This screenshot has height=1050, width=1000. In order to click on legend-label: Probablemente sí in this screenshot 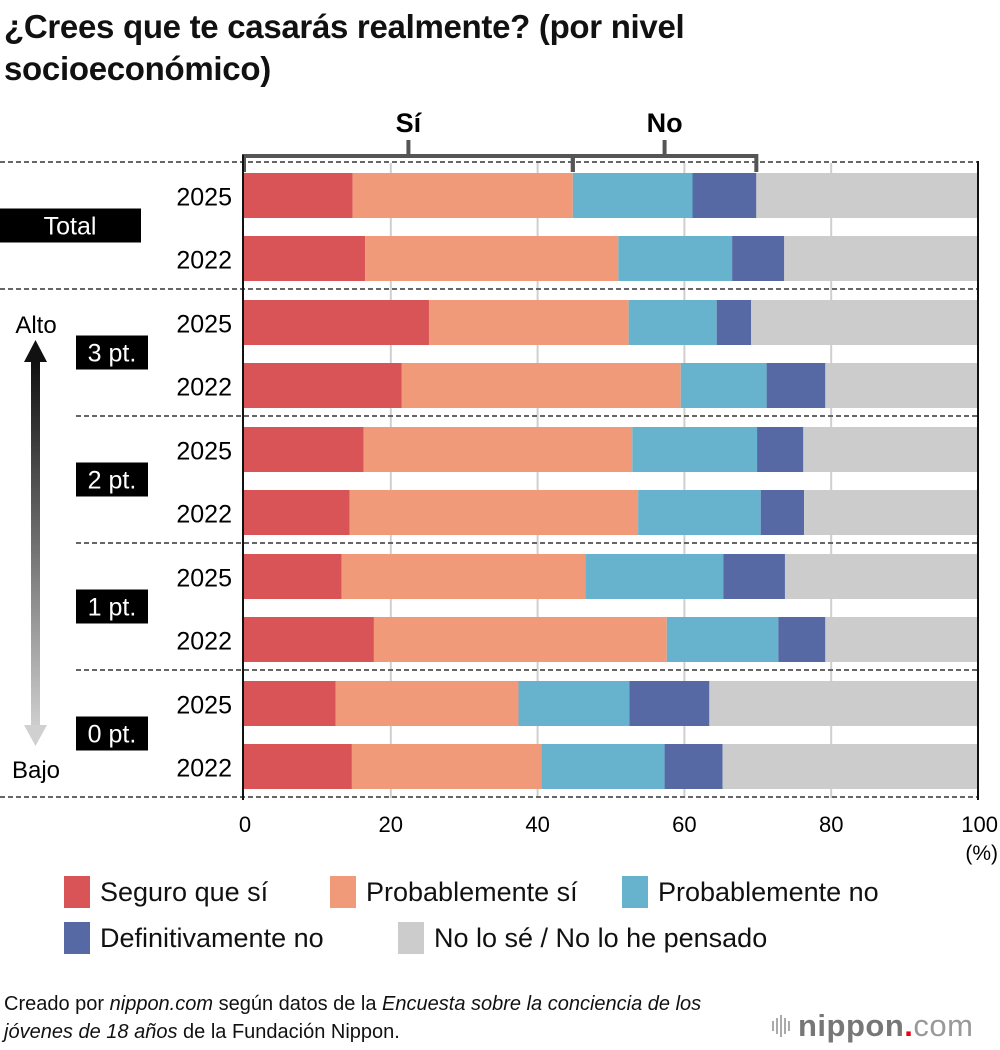, I will do `click(472, 891)`.